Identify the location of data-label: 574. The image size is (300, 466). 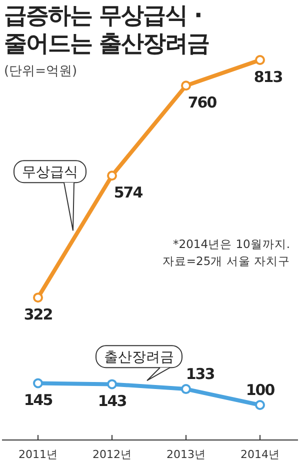
(128, 193).